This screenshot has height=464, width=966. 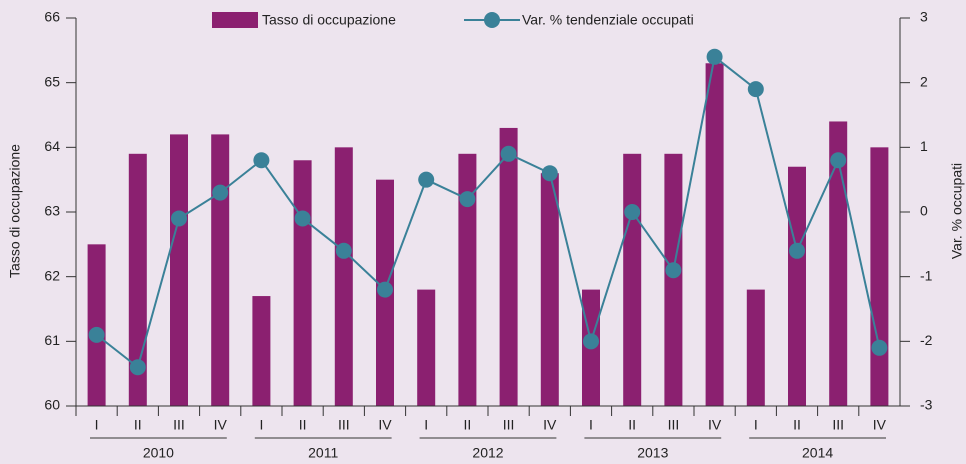 What do you see at coordinates (608, 20) in the screenshot?
I see `legend-label: Var. % tendenziale occupati` at bounding box center [608, 20].